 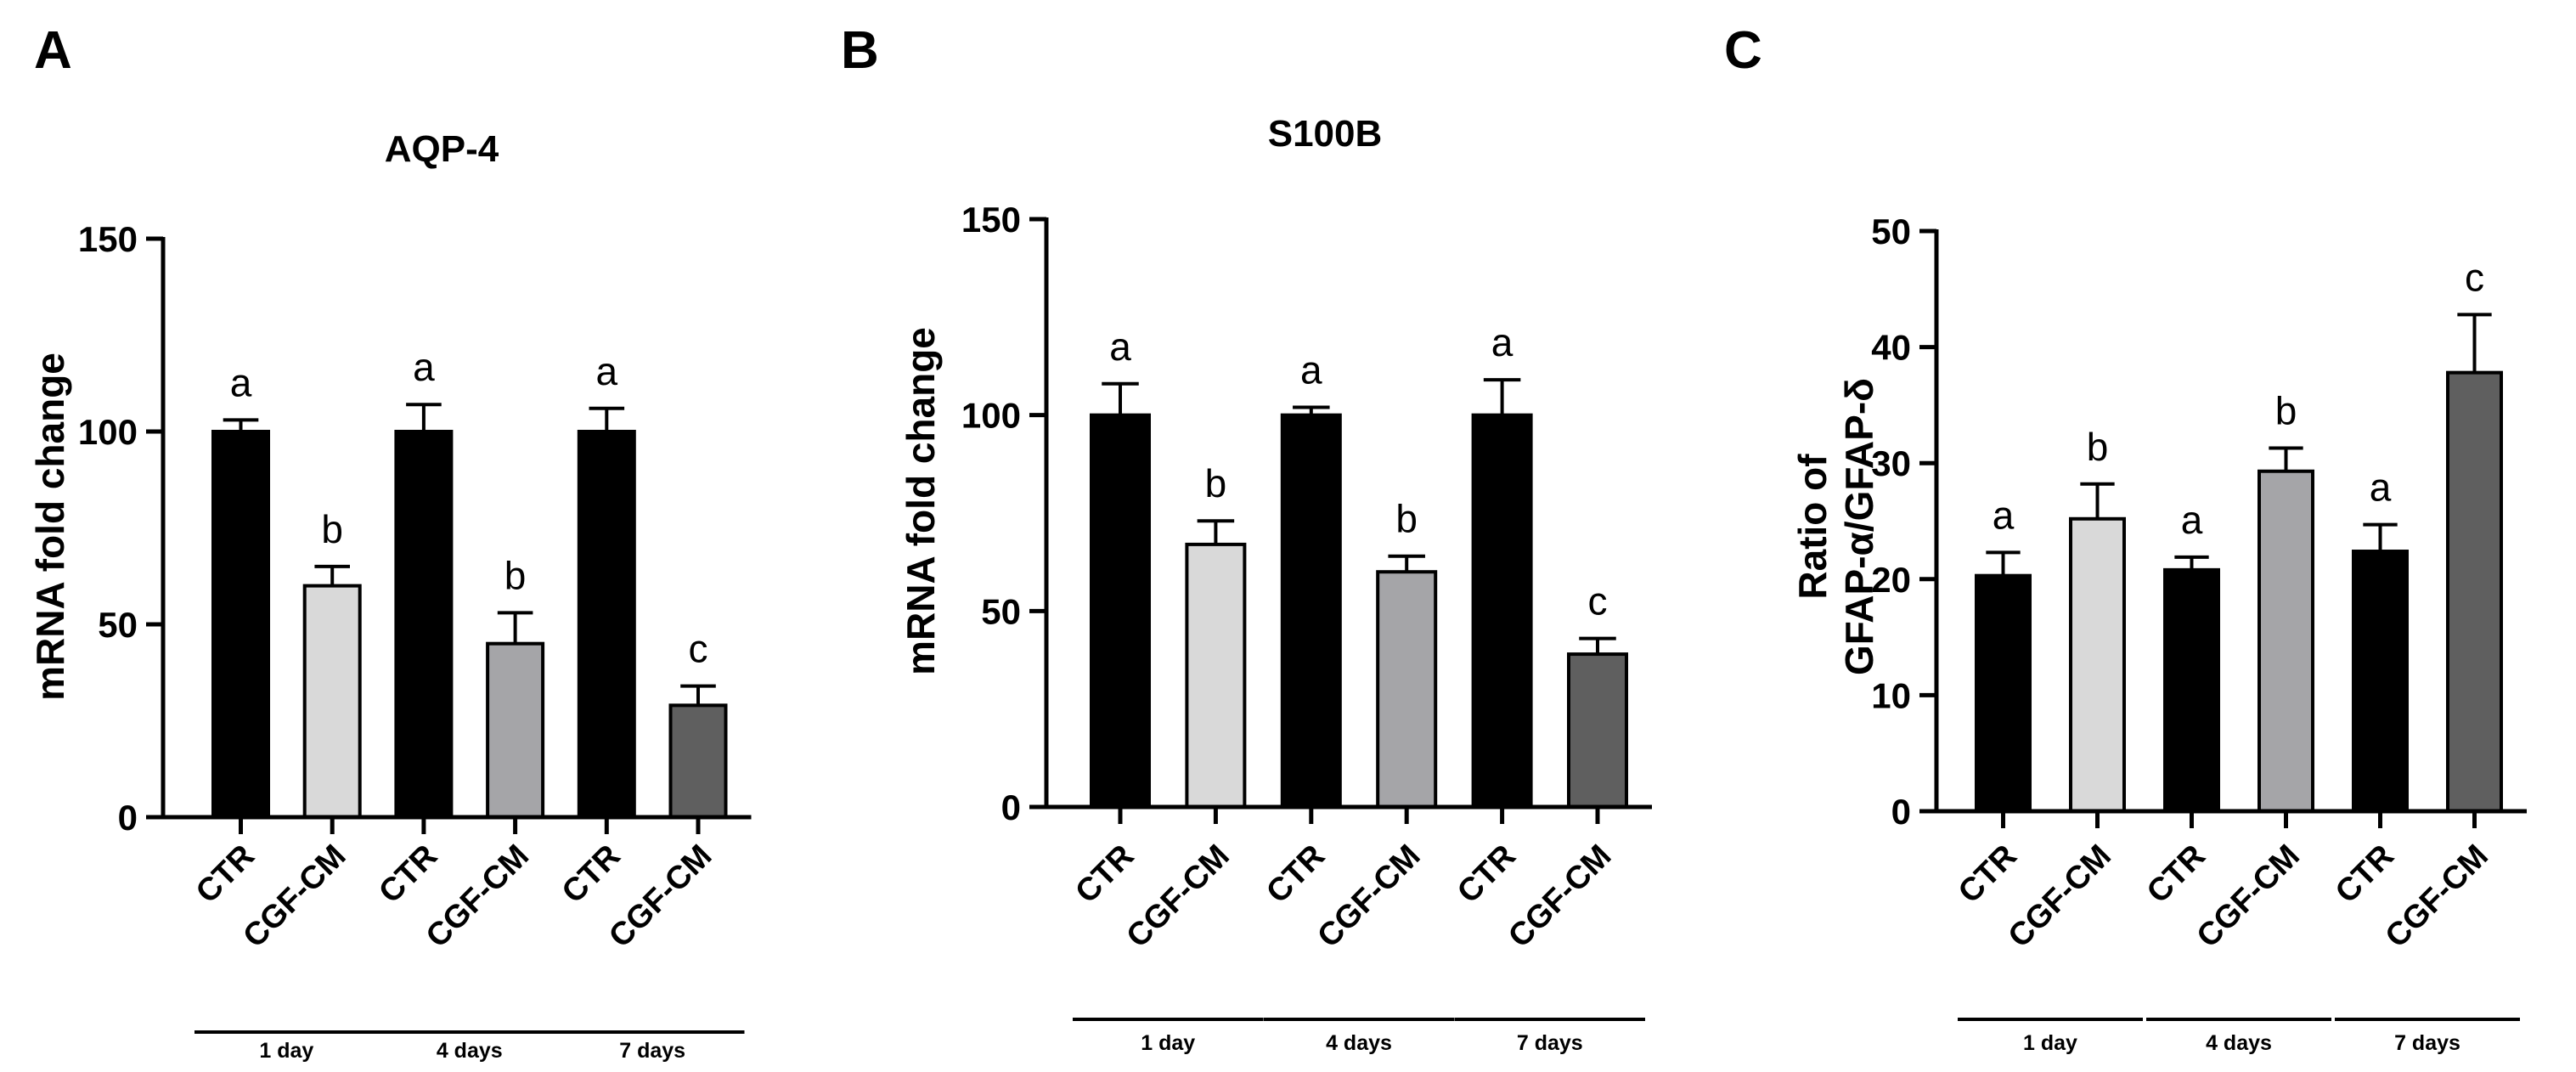 I want to click on panel-c-y-axis-label-line2: GFAP-α/GFAP-δ, so click(x=1859, y=526).